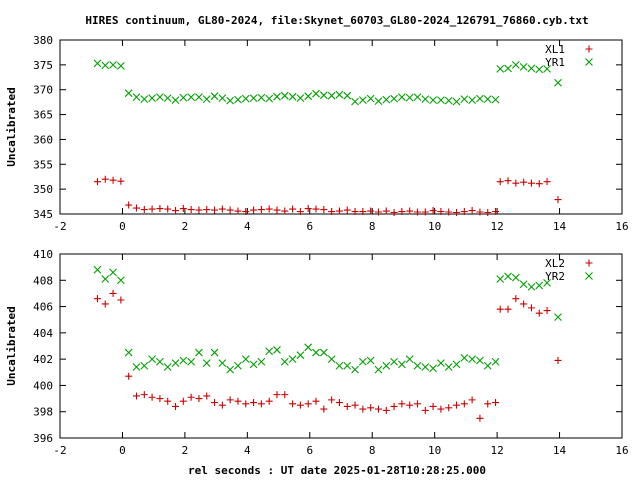 Image resolution: width=640 pixels, height=485 pixels. I want to click on y-tick-label: 370, so click(43, 90).